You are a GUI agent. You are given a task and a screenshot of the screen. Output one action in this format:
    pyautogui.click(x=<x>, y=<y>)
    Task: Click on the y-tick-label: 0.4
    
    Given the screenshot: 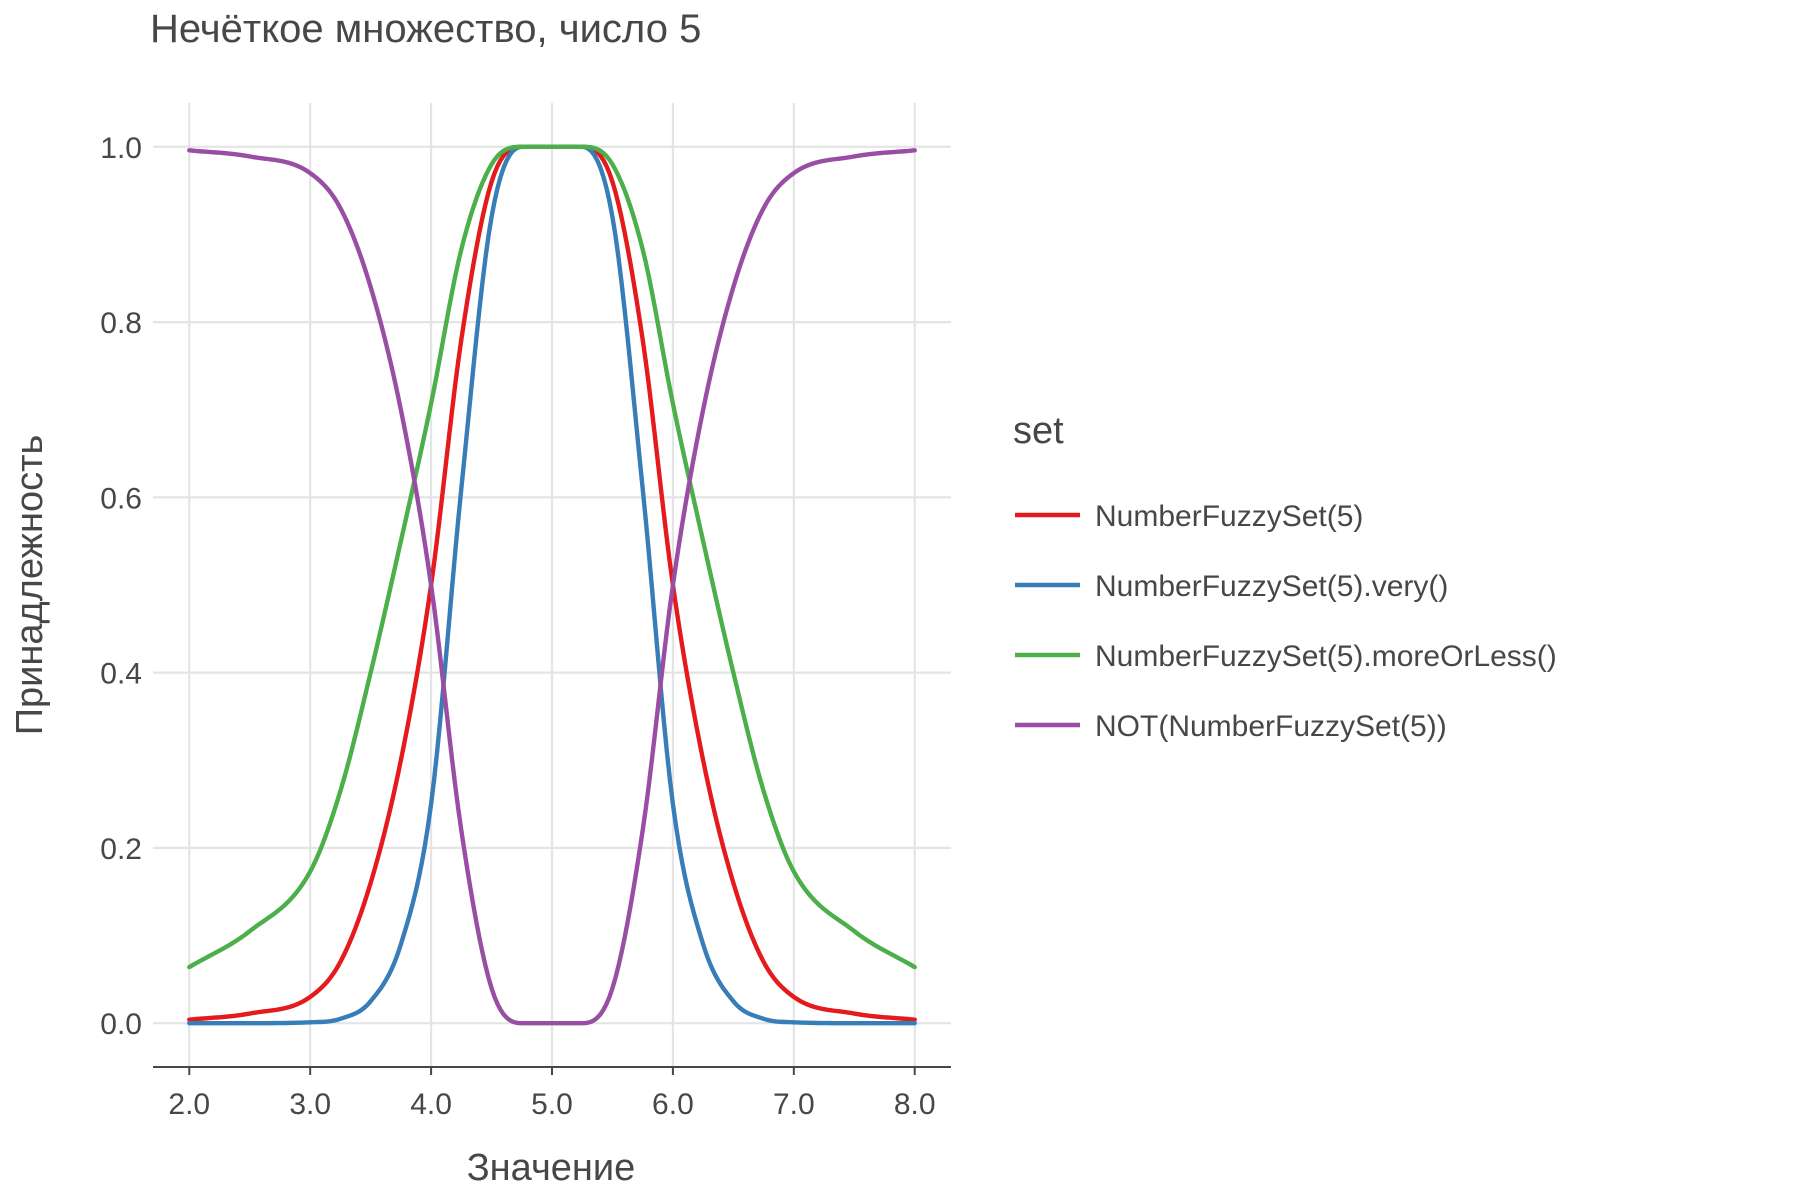 What is the action you would take?
    pyautogui.click(x=121, y=674)
    